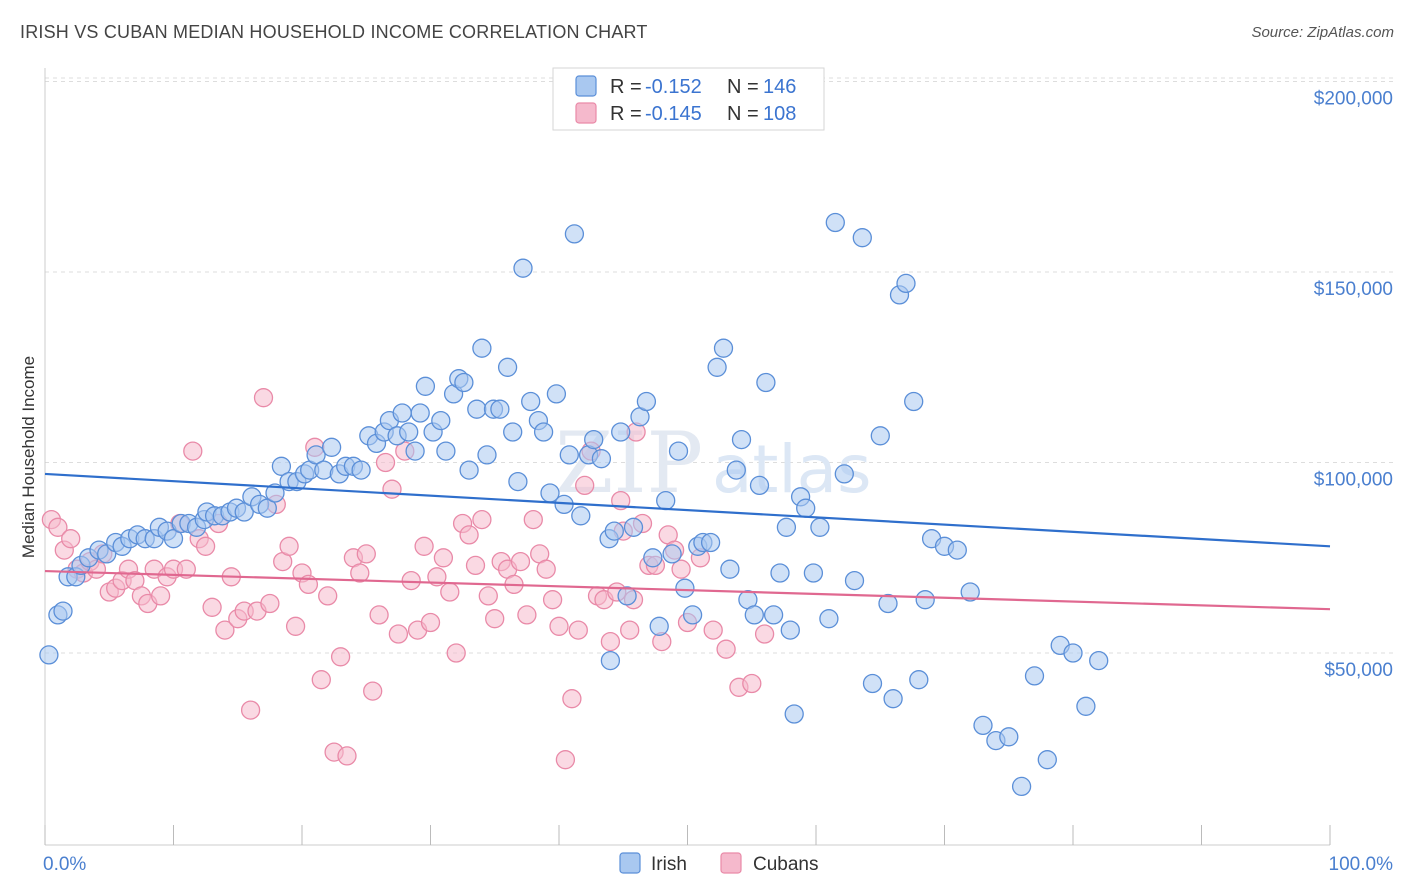 The width and height of the screenshot is (1406, 892). What do you see at coordinates (1353, 99) in the screenshot?
I see `y-tick-label: $200,000` at bounding box center [1353, 99].